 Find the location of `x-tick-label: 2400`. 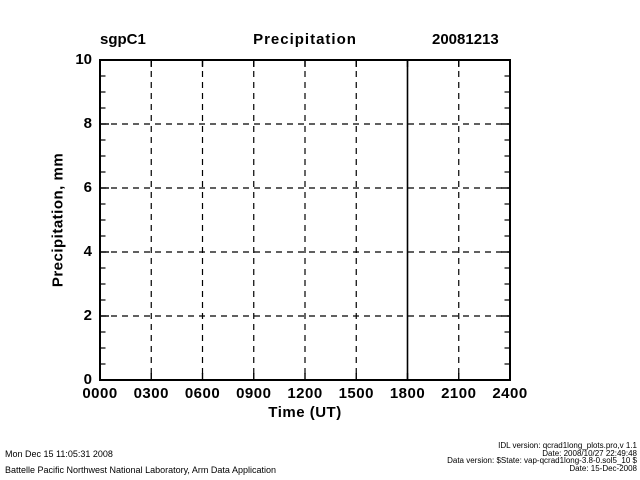

x-tick-label: 2400 is located at coordinates (510, 393).